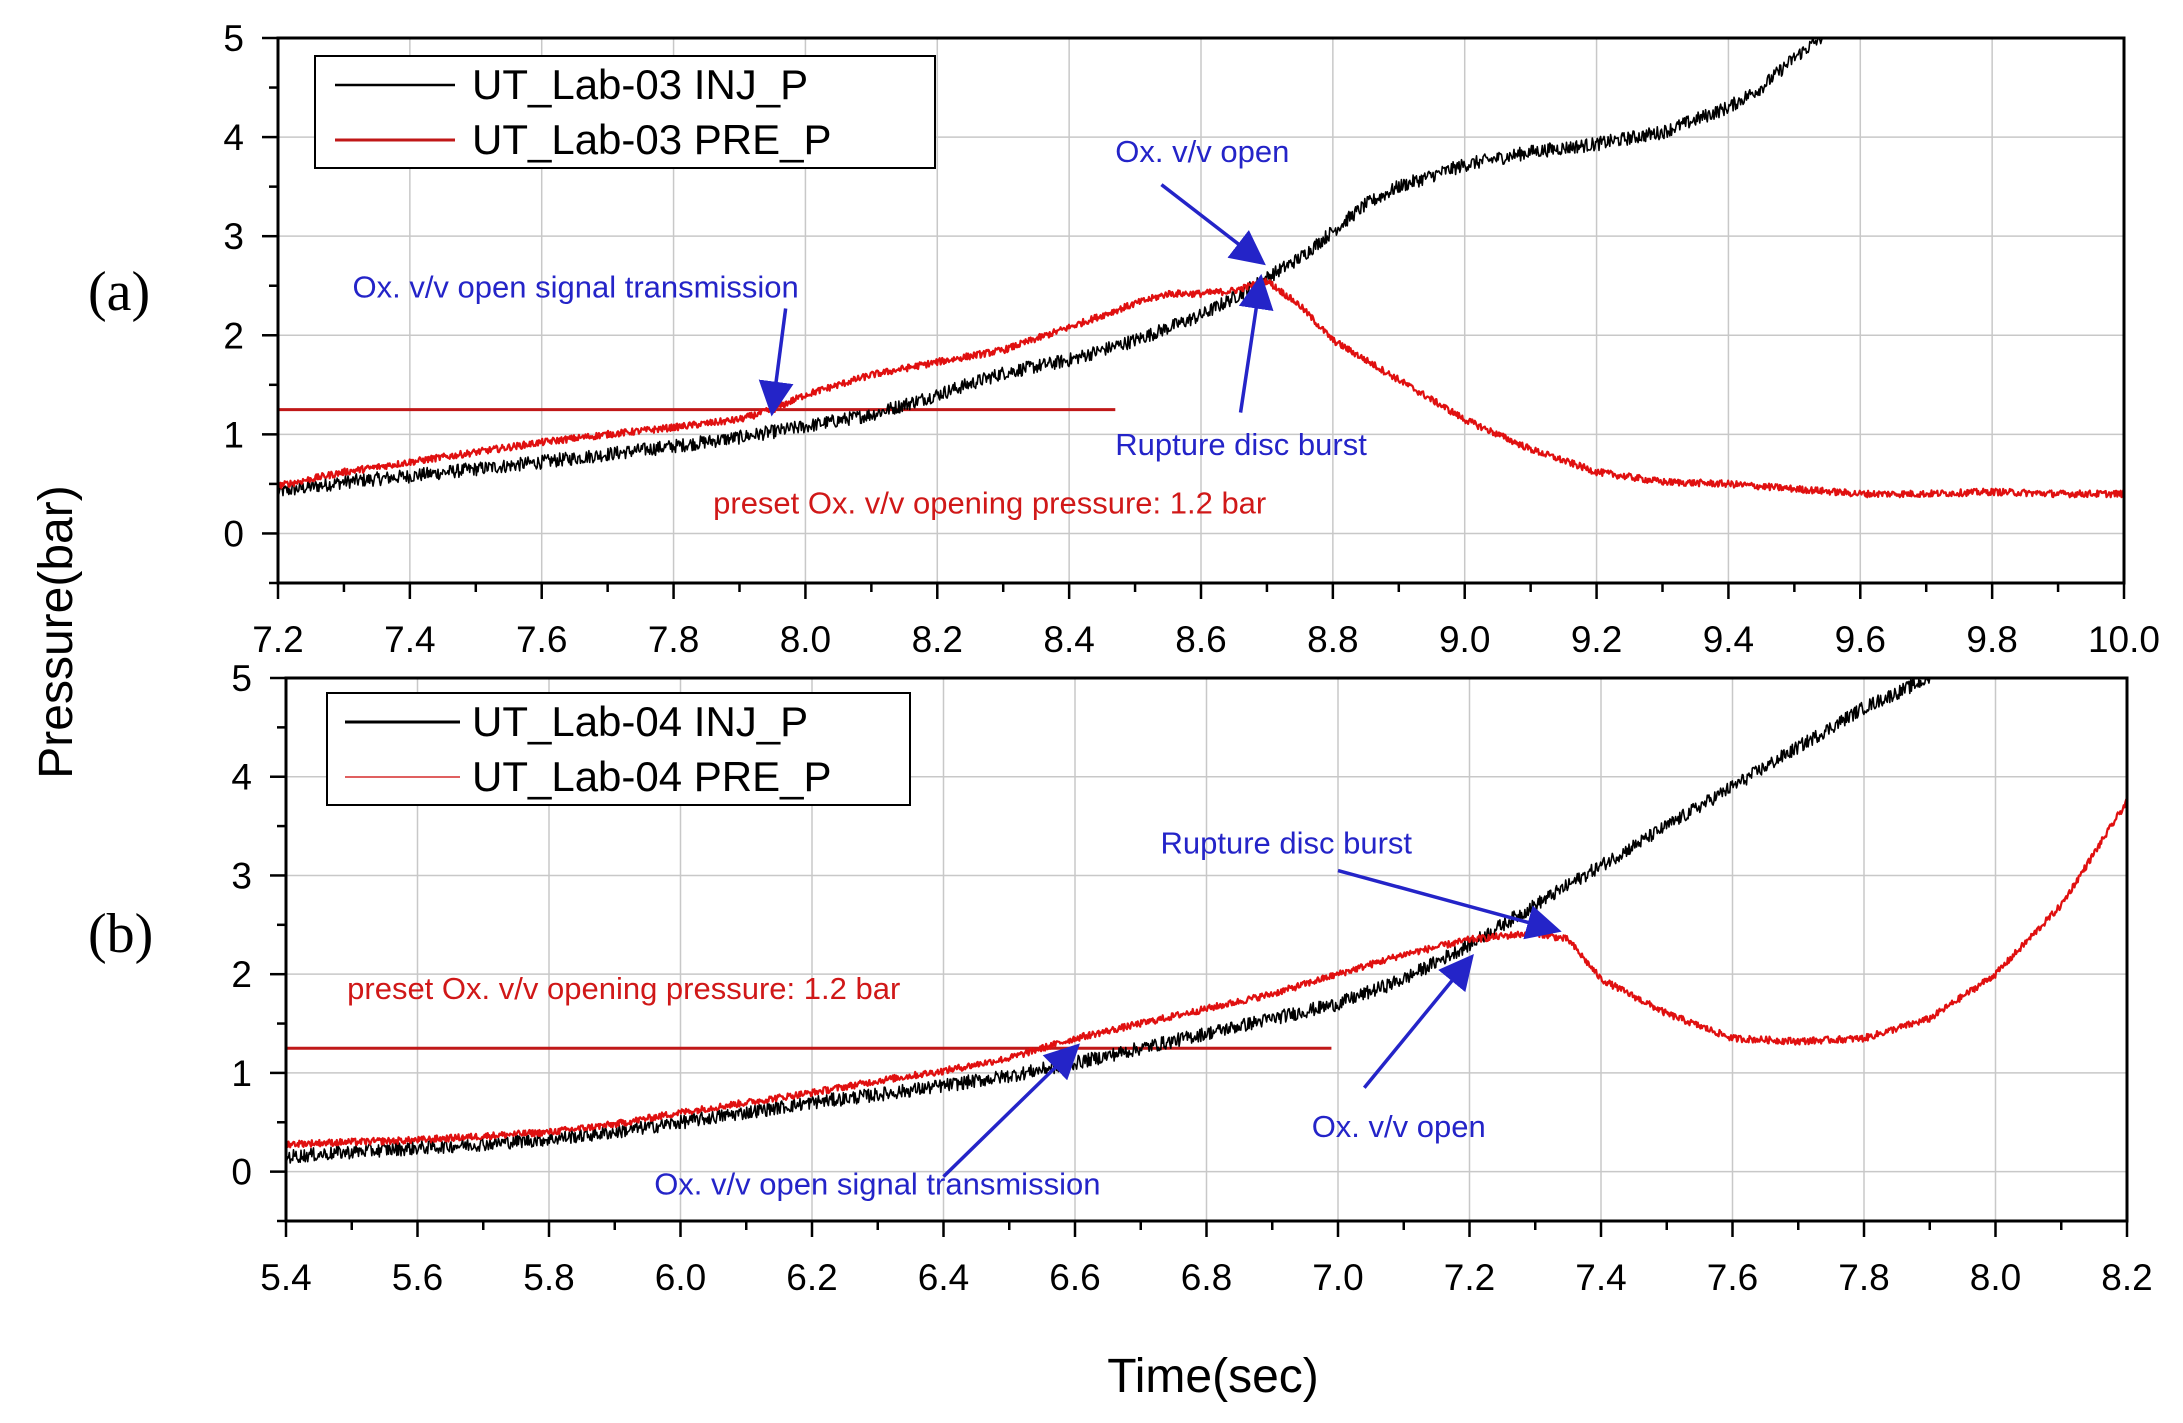  What do you see at coordinates (805, 639) in the screenshot?
I see `panel-a-x-tick-label-4: 8.0` at bounding box center [805, 639].